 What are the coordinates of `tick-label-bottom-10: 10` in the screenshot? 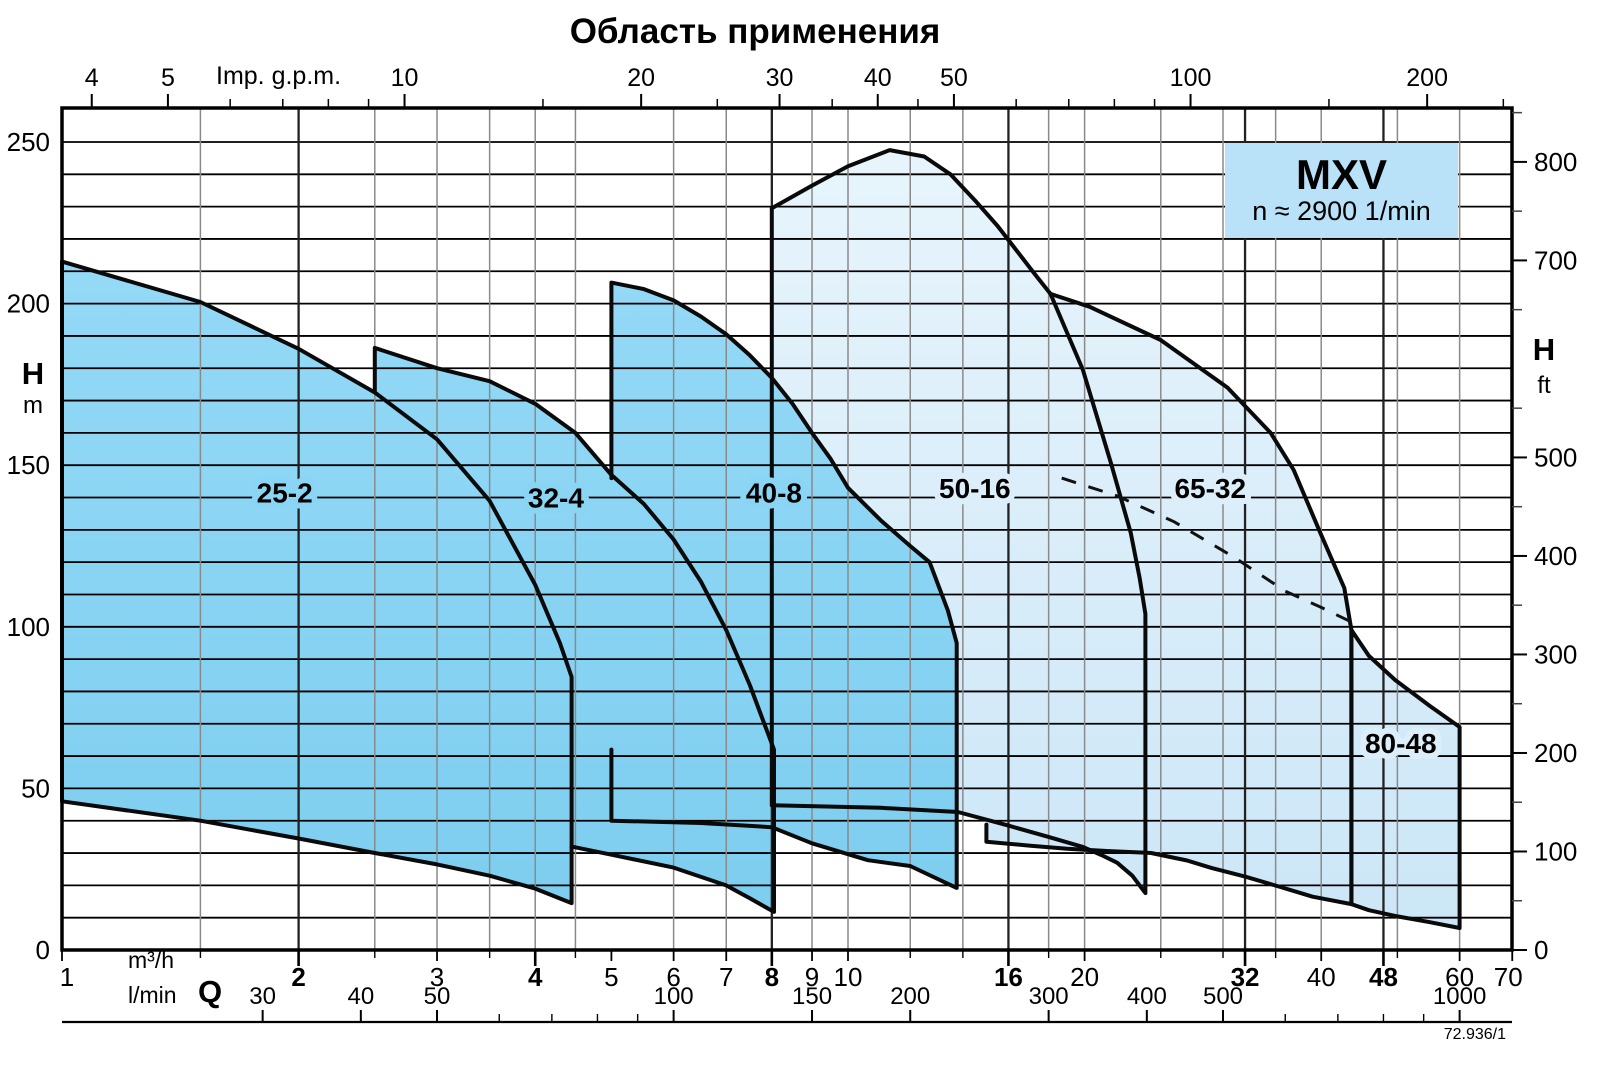 It's located at (848, 977).